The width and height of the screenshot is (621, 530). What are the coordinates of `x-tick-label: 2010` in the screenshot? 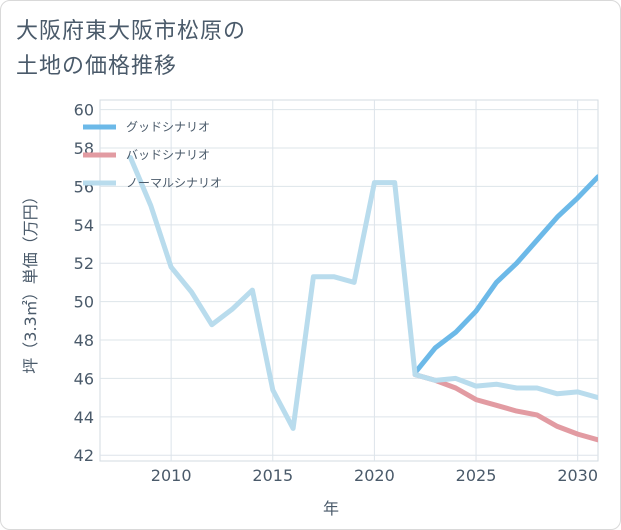 It's located at (171, 475).